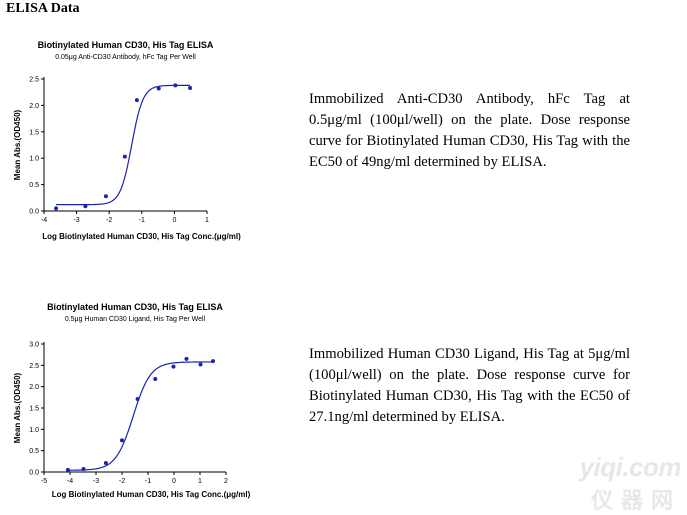  Describe the element at coordinates (630, 467) in the screenshot. I see `watermark-domain: yiqi.com` at that location.